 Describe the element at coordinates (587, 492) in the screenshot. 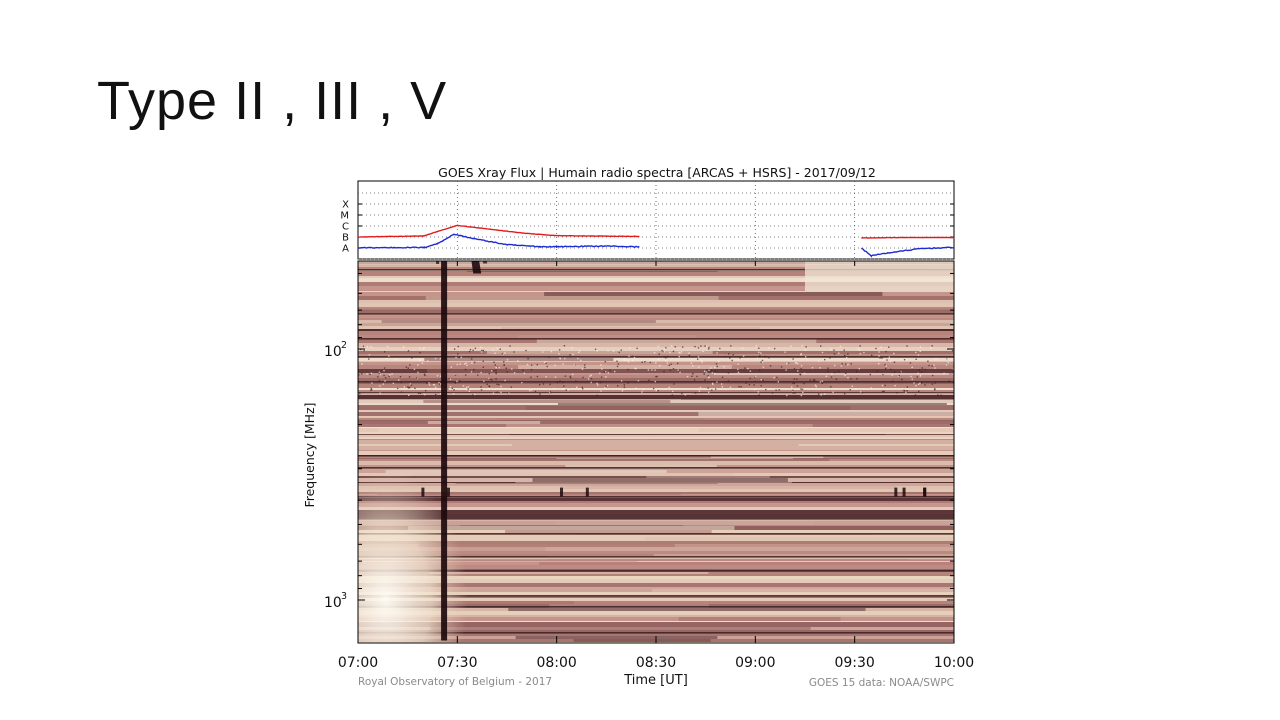

I see `interference-mark` at that location.